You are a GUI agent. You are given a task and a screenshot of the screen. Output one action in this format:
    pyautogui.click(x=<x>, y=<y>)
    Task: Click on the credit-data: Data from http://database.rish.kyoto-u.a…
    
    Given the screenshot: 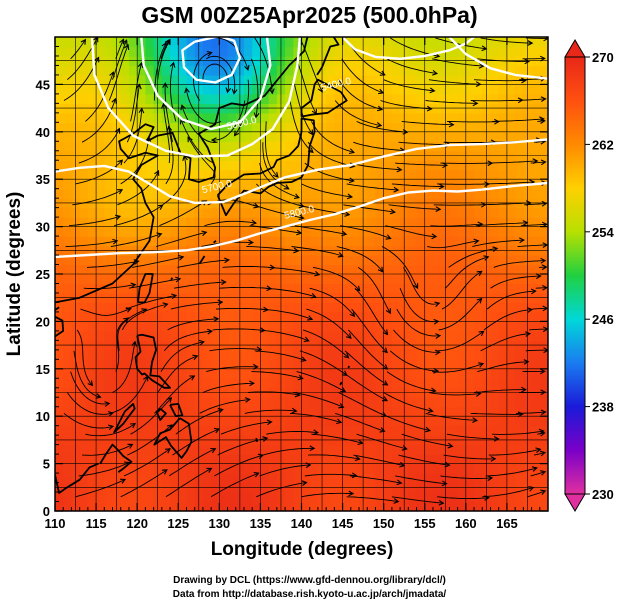 What is the action you would take?
    pyautogui.click(x=309, y=594)
    